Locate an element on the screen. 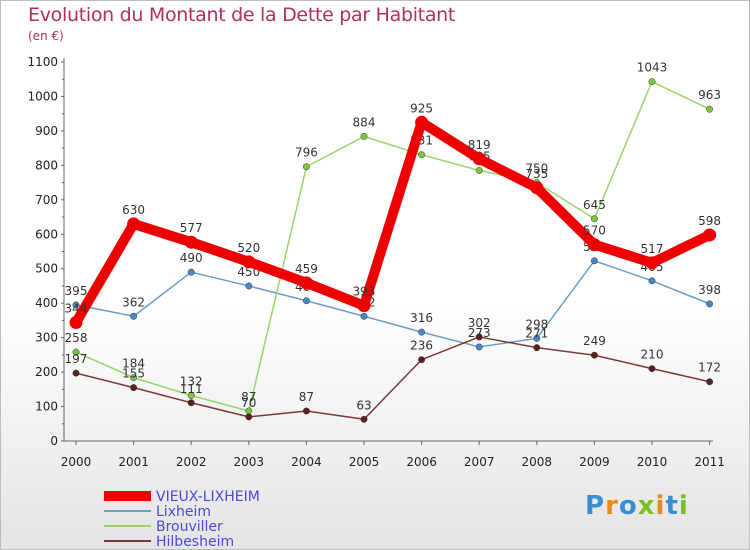  data-label-vieux-lixheim: 344 is located at coordinates (76, 308).